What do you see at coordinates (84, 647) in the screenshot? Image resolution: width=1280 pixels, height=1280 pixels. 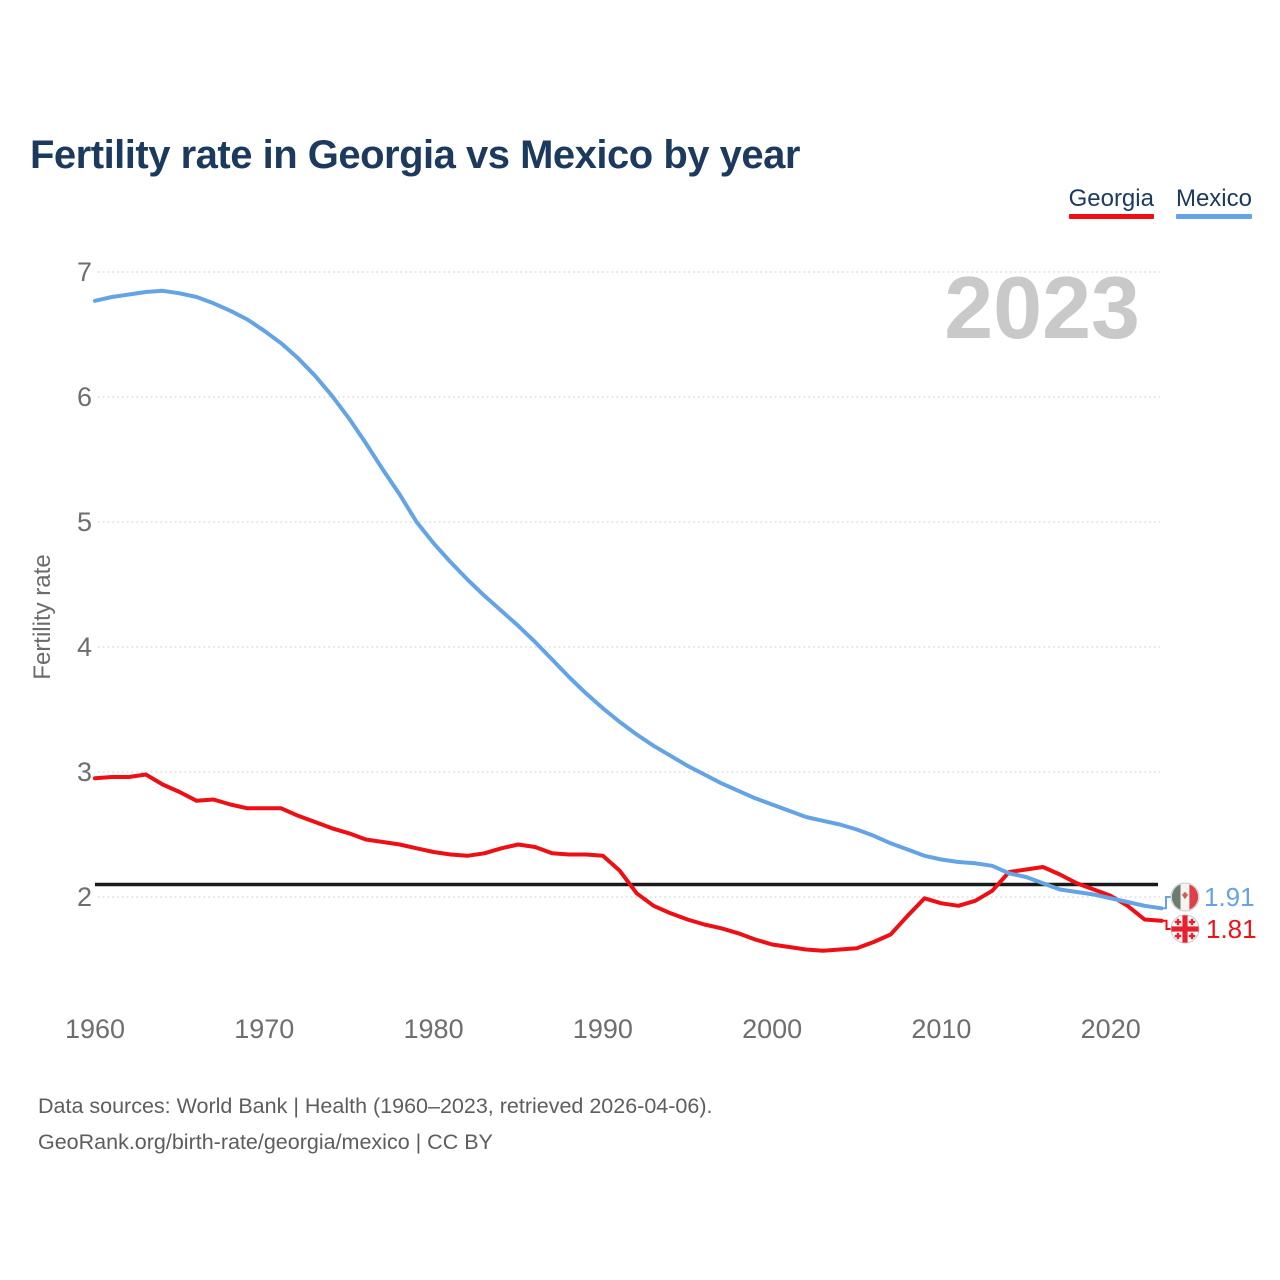 I see `y-tick-4: 4` at bounding box center [84, 647].